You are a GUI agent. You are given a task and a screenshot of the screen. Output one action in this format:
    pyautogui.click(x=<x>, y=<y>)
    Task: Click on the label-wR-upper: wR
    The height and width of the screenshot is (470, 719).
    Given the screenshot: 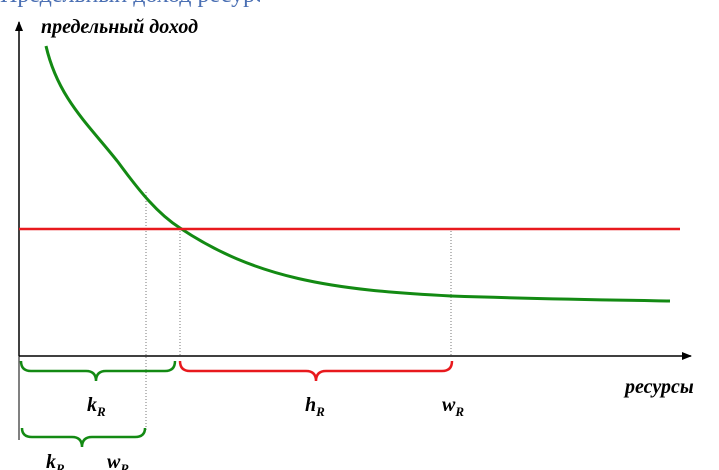 What is the action you would take?
    pyautogui.click(x=453, y=406)
    